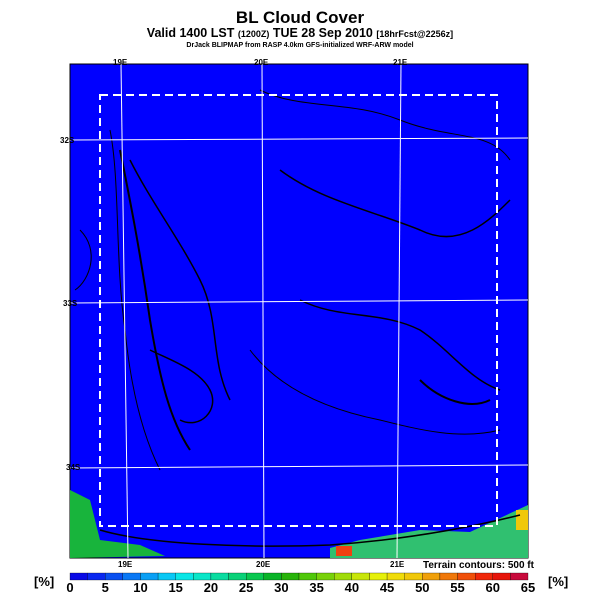 Image resolution: width=600 pixels, height=600 pixels. I want to click on forecast-info: [18hrFcst@2256z], so click(415, 34).